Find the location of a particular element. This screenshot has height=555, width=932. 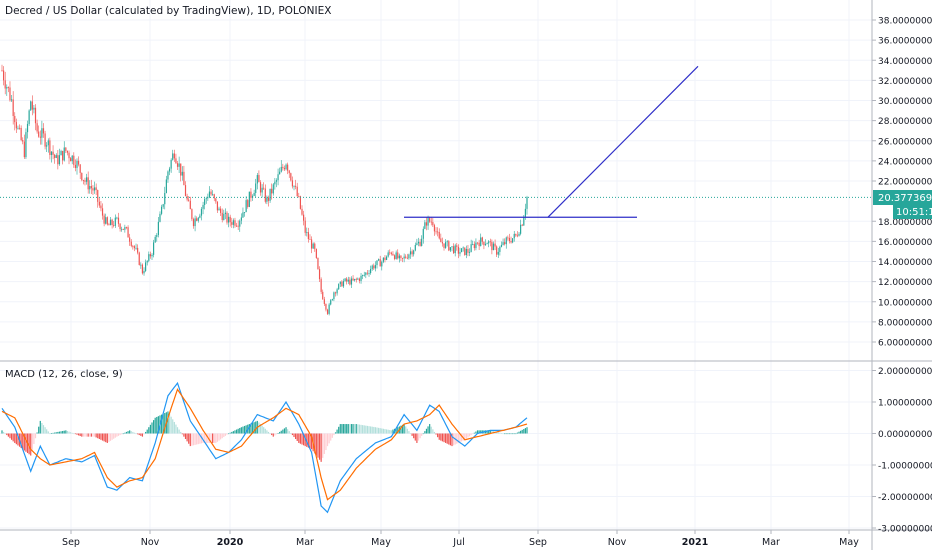

price-tick-label: 8.00000000 is located at coordinates (905, 323).